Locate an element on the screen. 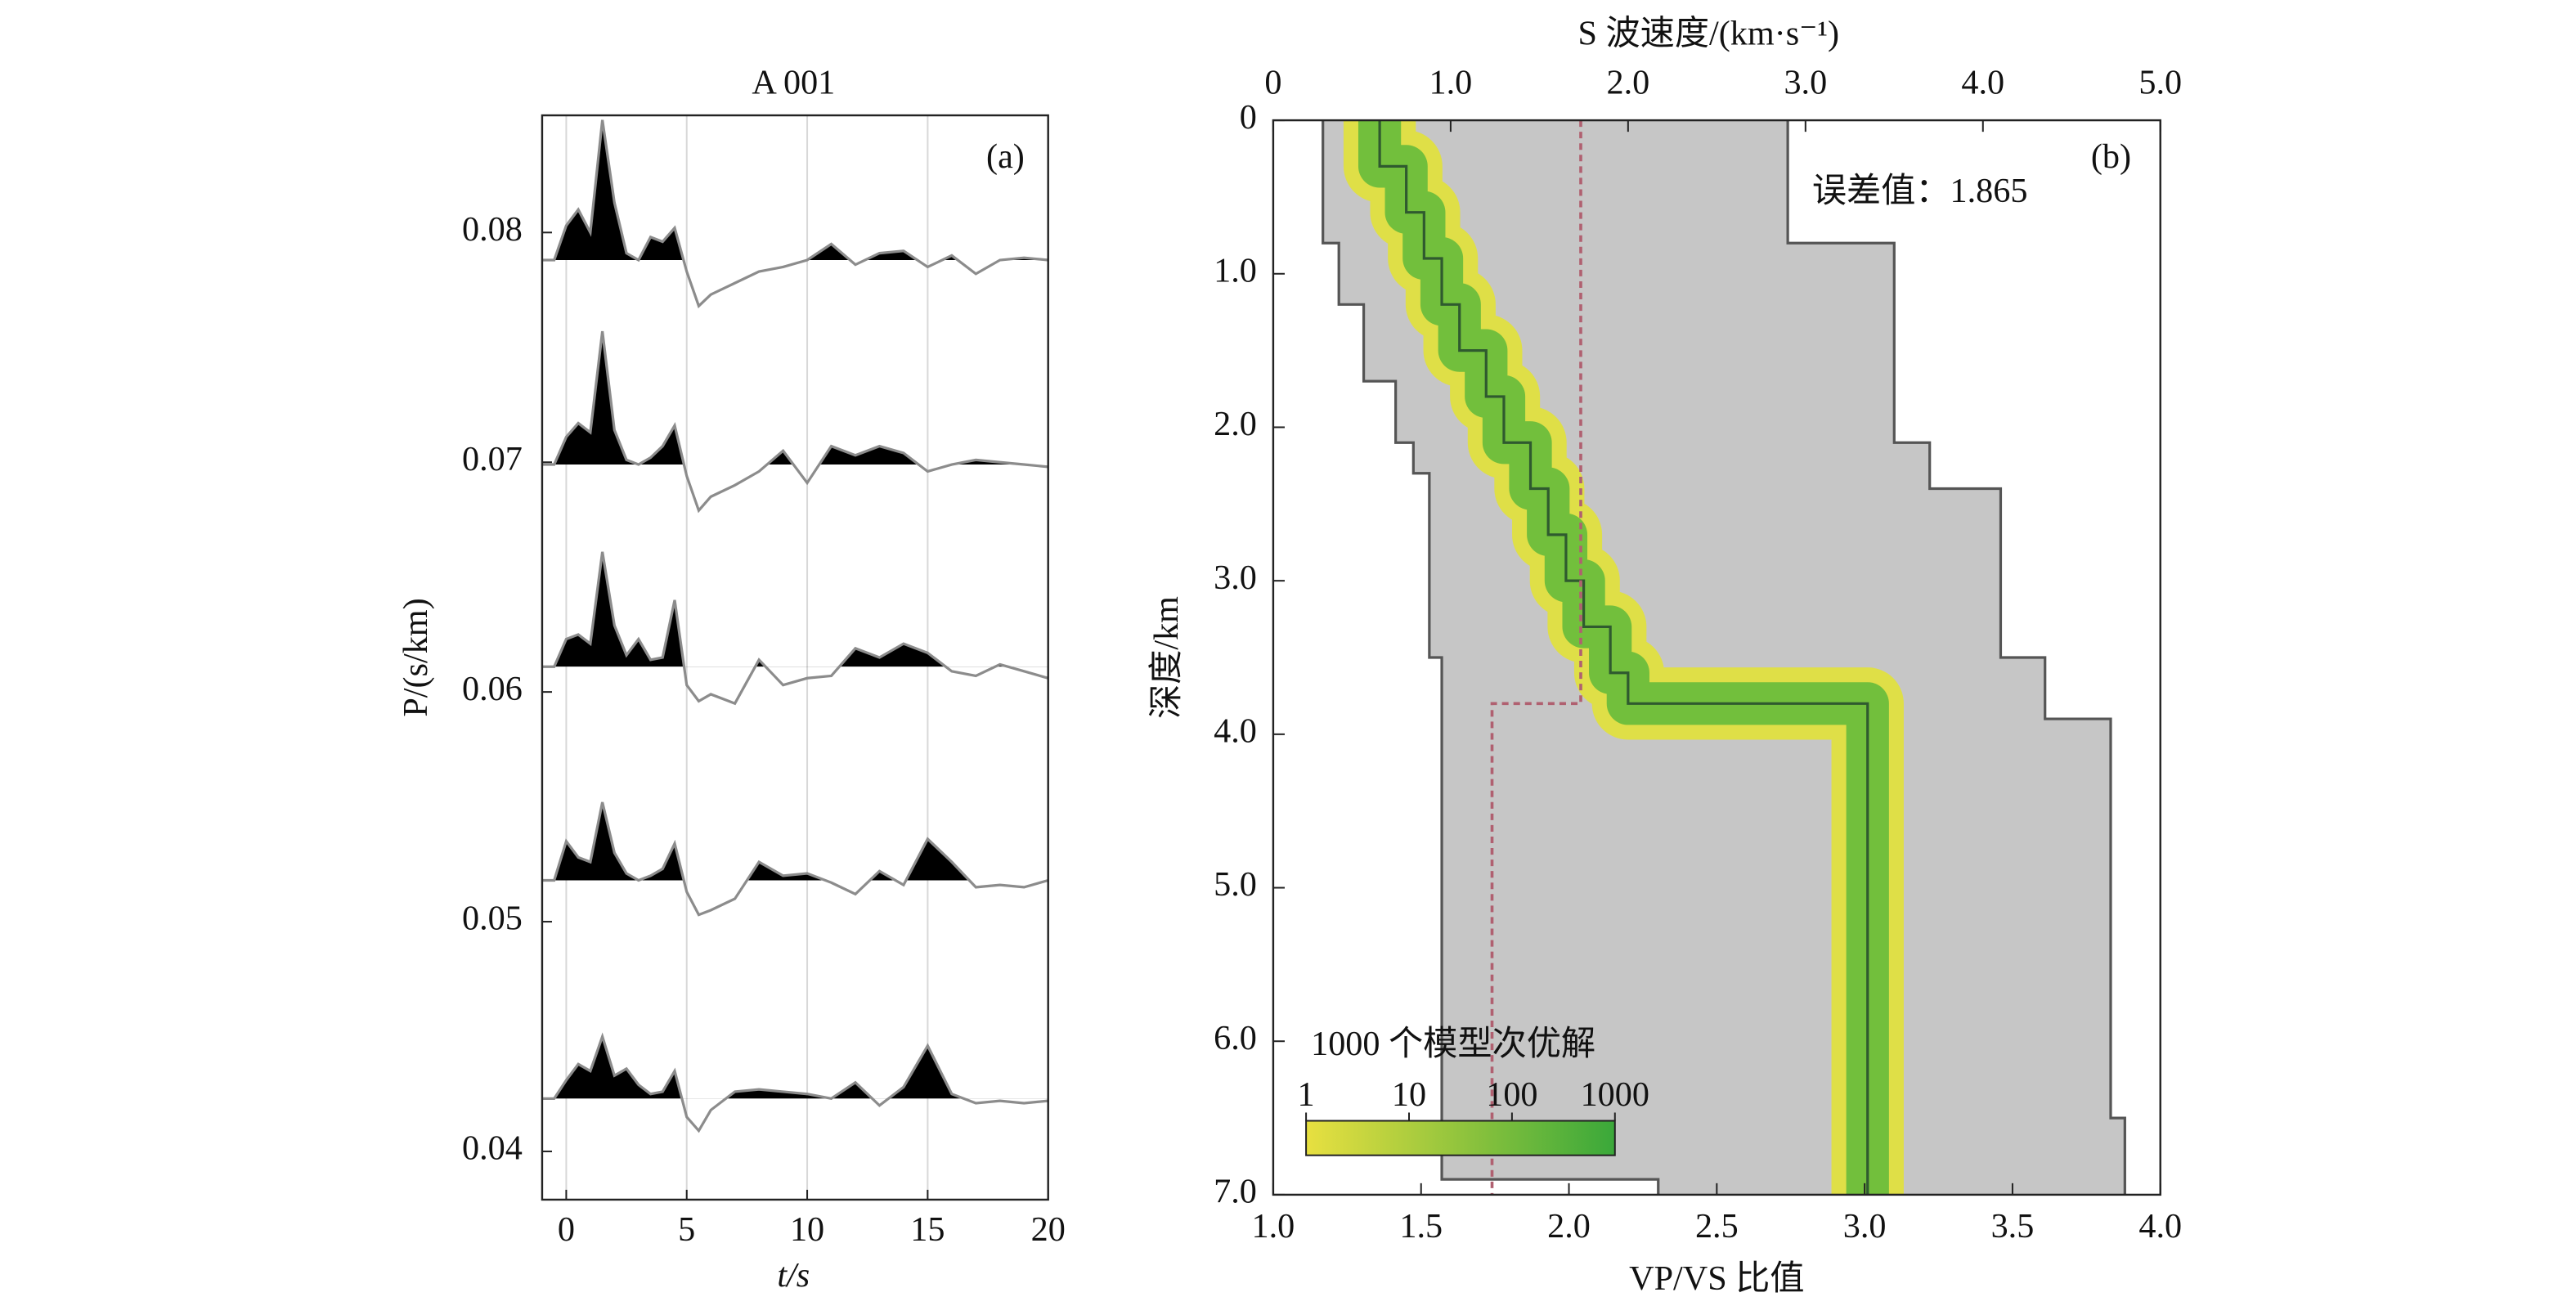 This screenshot has width=2576, height=1315. x-tick-label: 20 is located at coordinates (1048, 1229).